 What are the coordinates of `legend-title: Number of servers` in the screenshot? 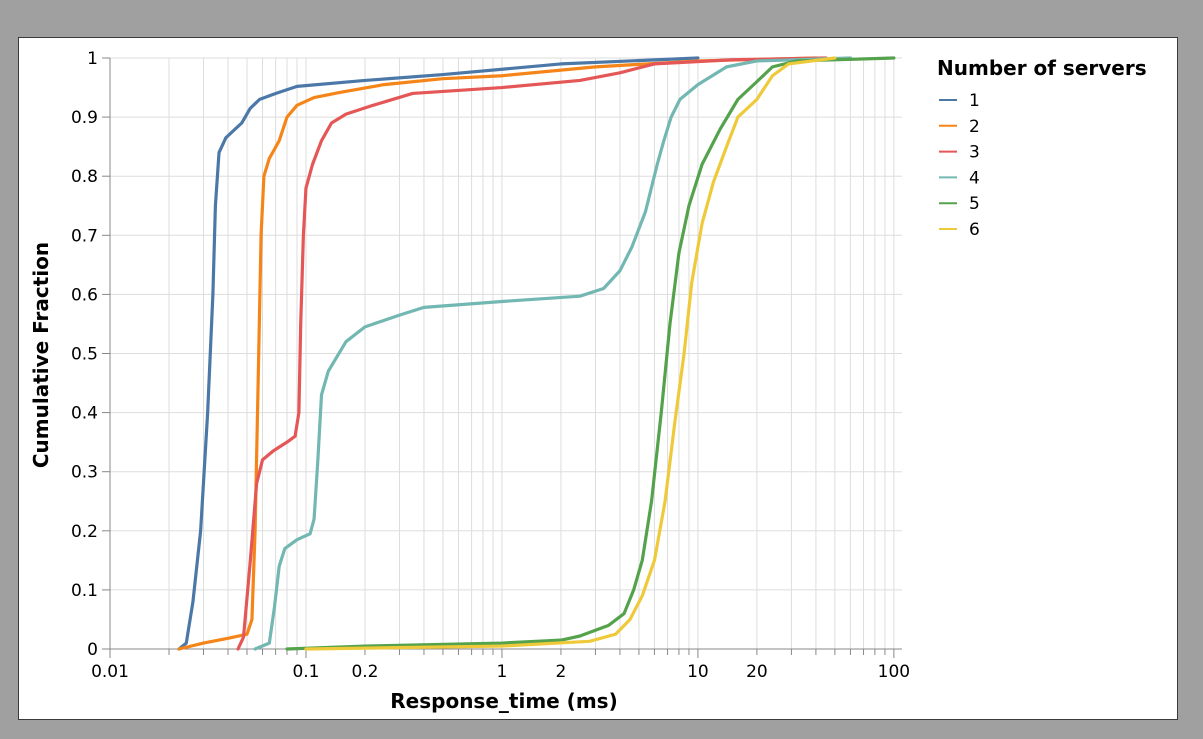 It's located at (1042, 68).